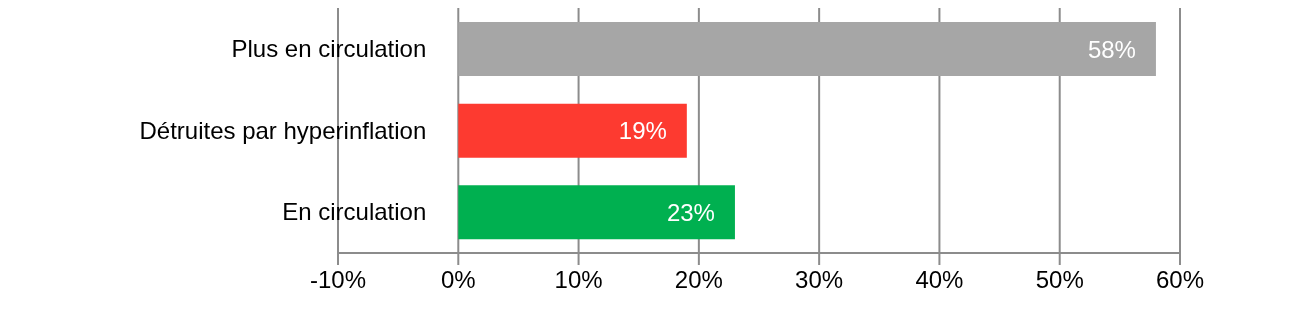 This screenshot has width=1300, height=331. I want to click on x-tick-label: 60%, so click(1180, 280).